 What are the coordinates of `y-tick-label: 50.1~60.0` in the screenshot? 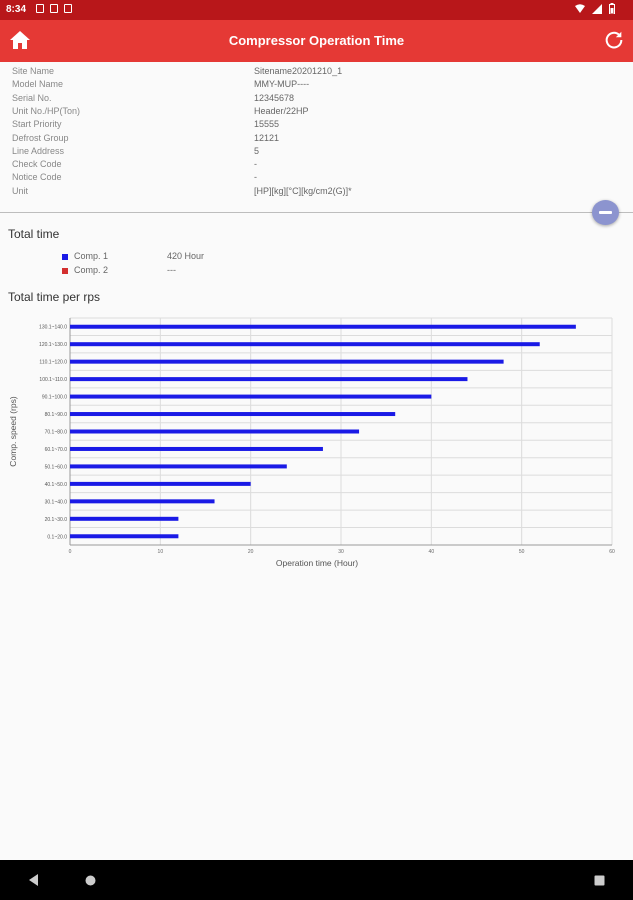 It's located at (56, 467).